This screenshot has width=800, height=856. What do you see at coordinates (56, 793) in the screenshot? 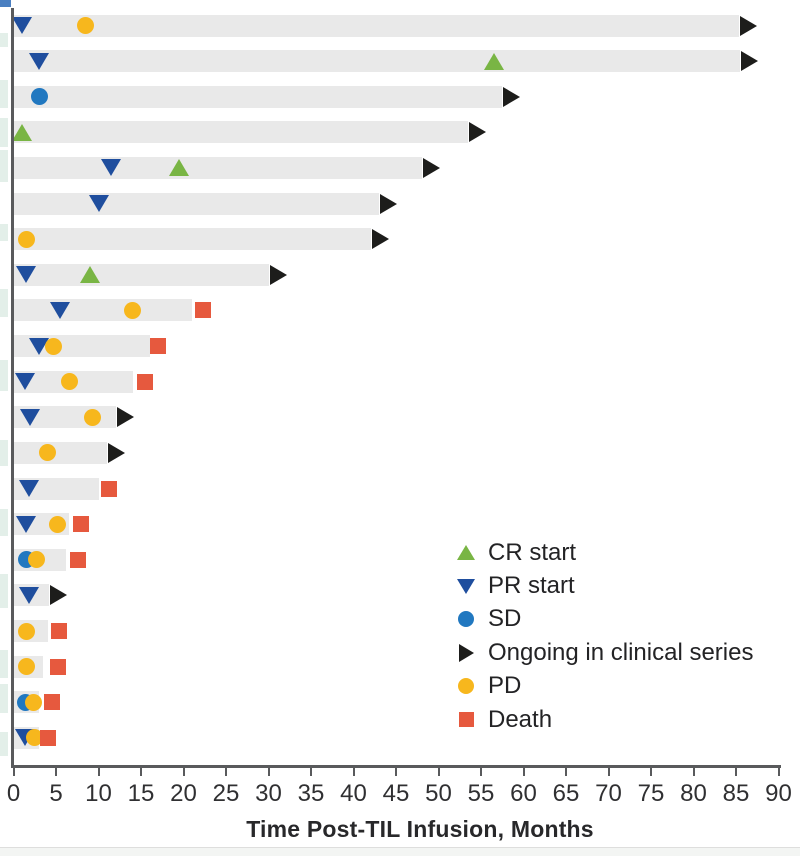
I see `x-tick-label: 5` at bounding box center [56, 793].